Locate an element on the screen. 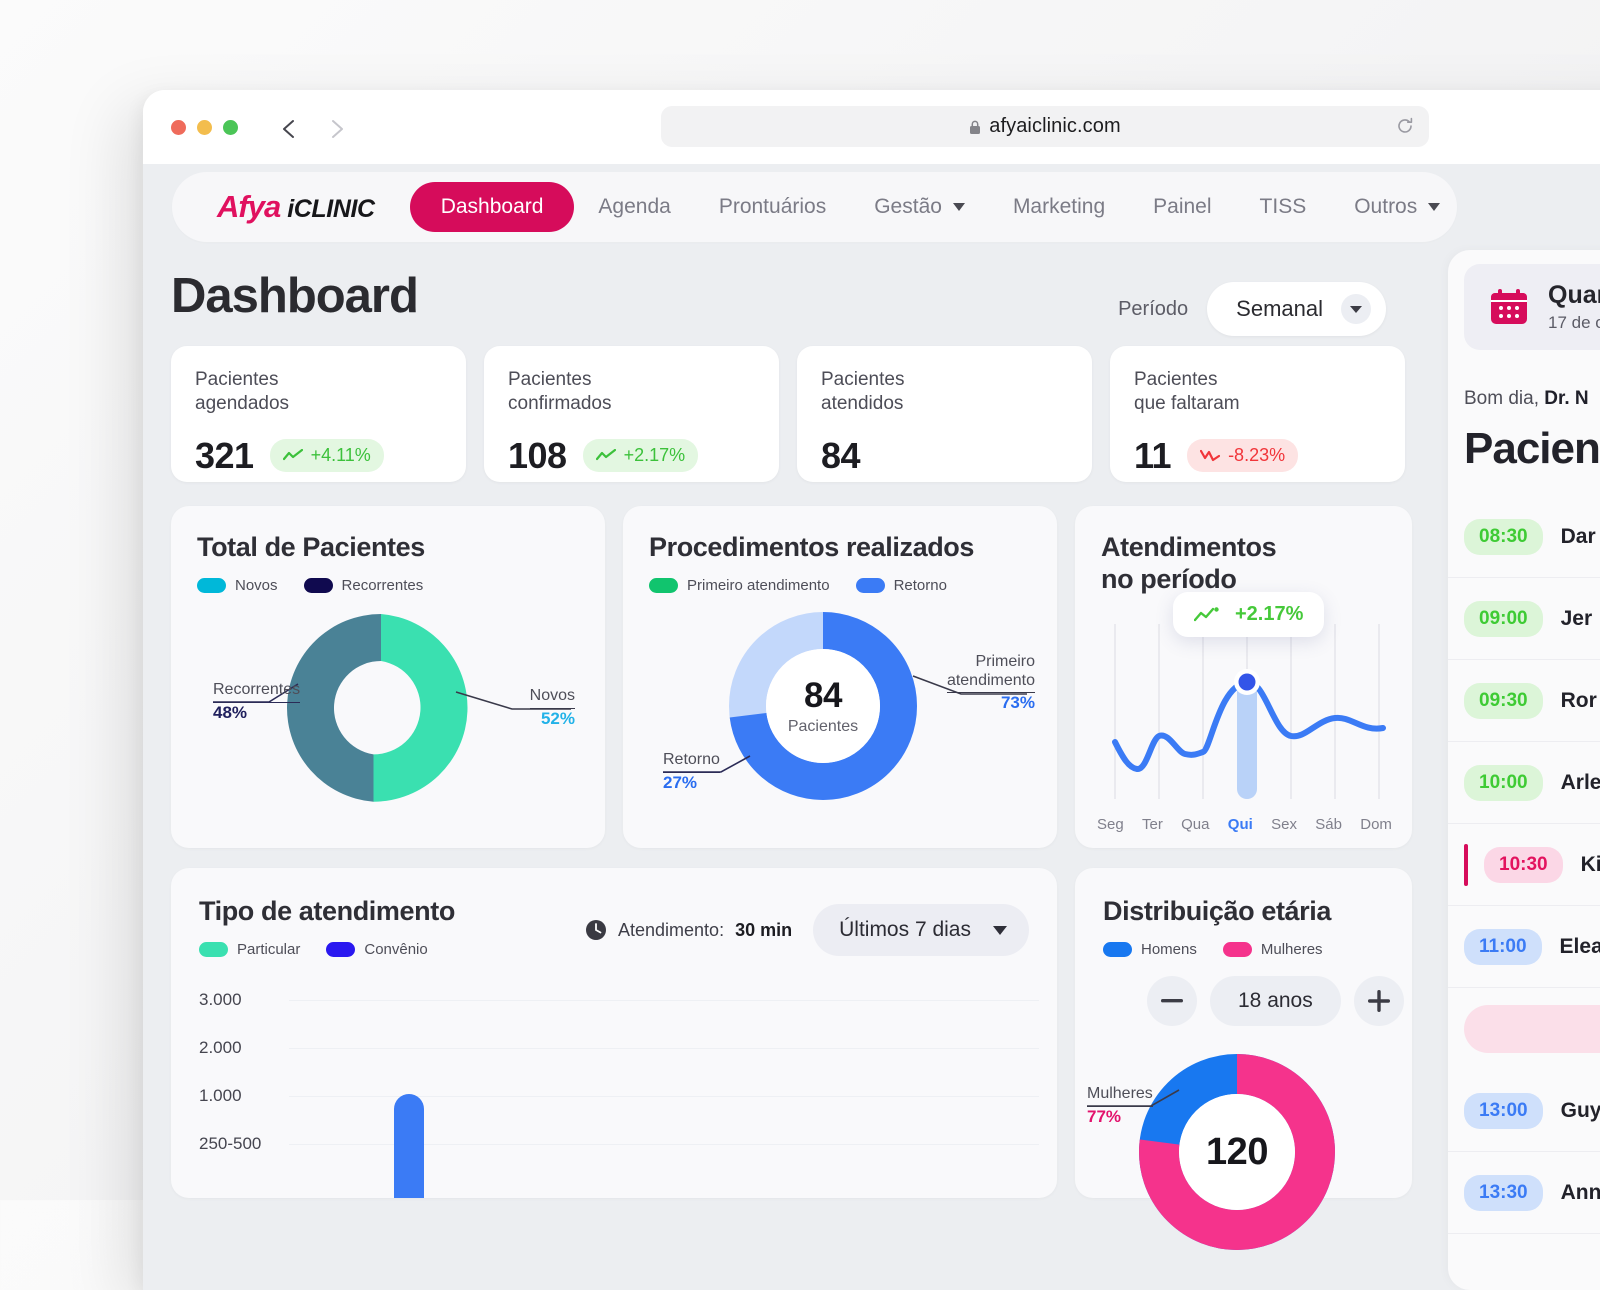 The image size is (1600, 1290). kpi-card-confirmados: Pacientes confirmados 108 +2.17% is located at coordinates (631, 414).